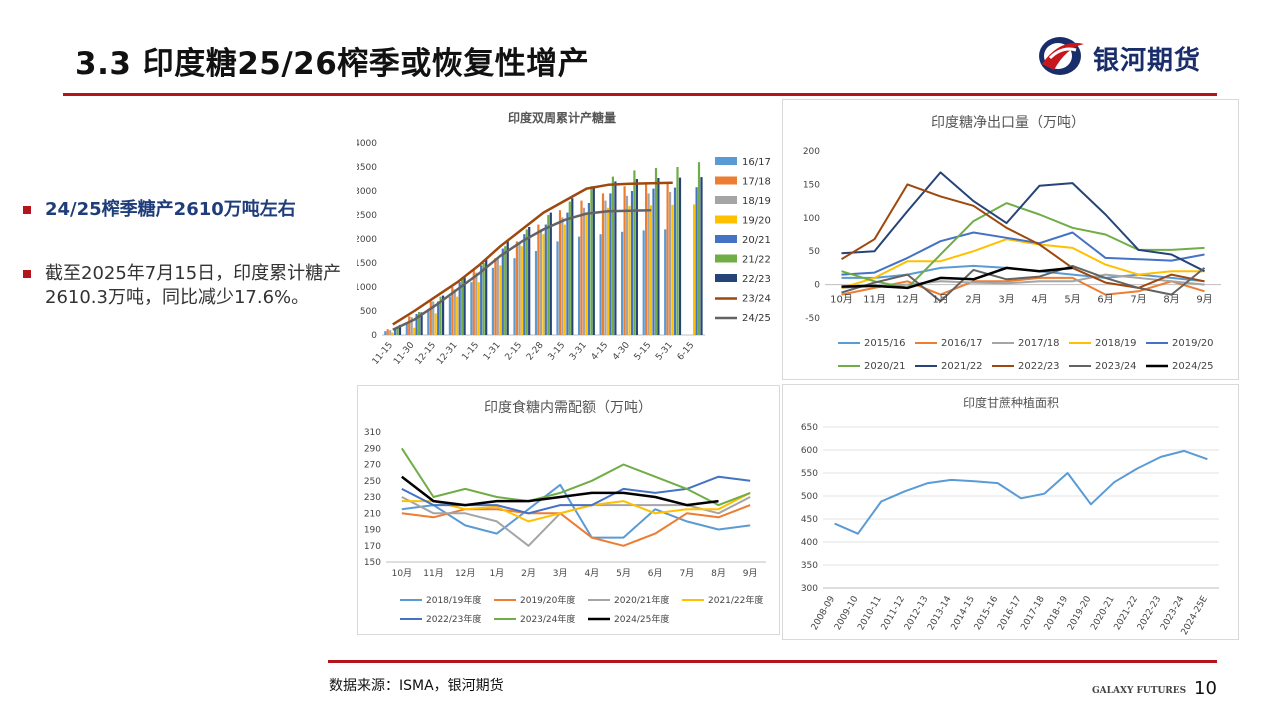  I want to click on y-tick-label: 100, so click(811, 219).